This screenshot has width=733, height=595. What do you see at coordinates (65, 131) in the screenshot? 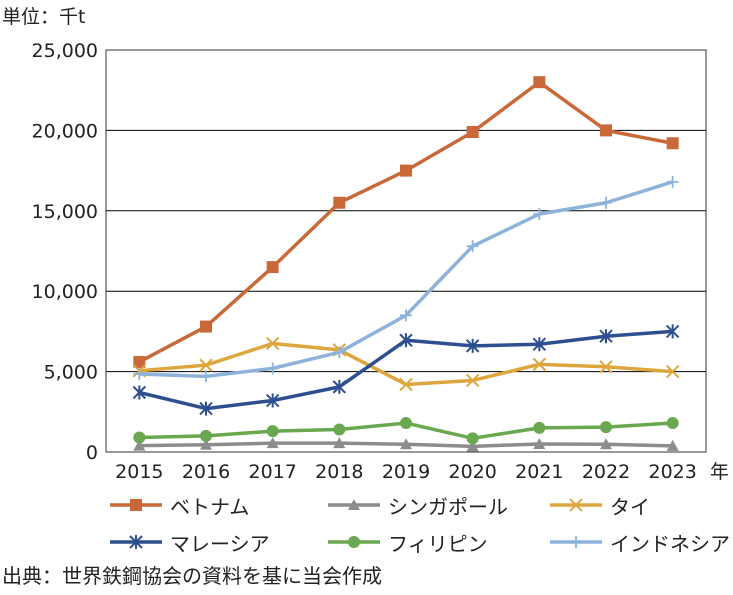
I see `y-tick-label: 20,000` at bounding box center [65, 131].